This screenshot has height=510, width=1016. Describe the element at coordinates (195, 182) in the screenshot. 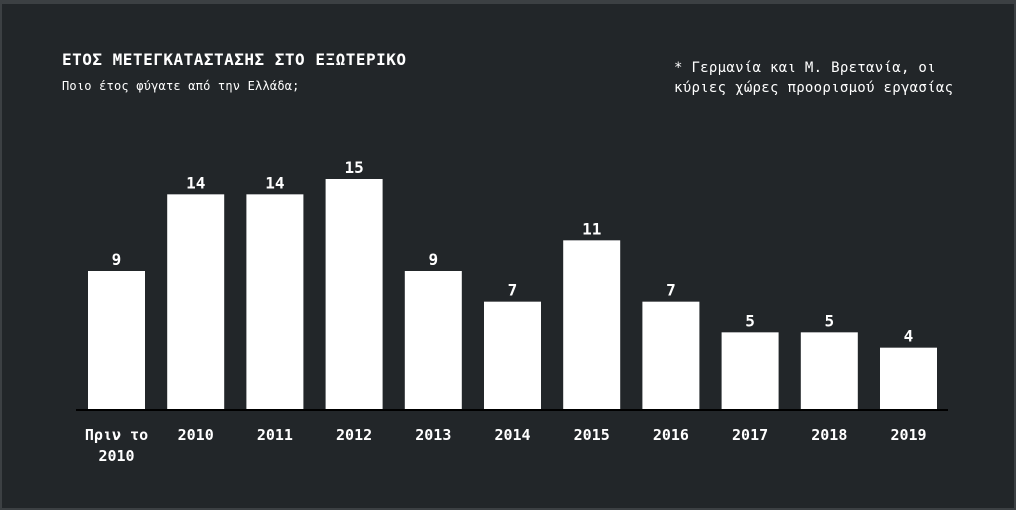

I see `value-label-1: 14` at that location.